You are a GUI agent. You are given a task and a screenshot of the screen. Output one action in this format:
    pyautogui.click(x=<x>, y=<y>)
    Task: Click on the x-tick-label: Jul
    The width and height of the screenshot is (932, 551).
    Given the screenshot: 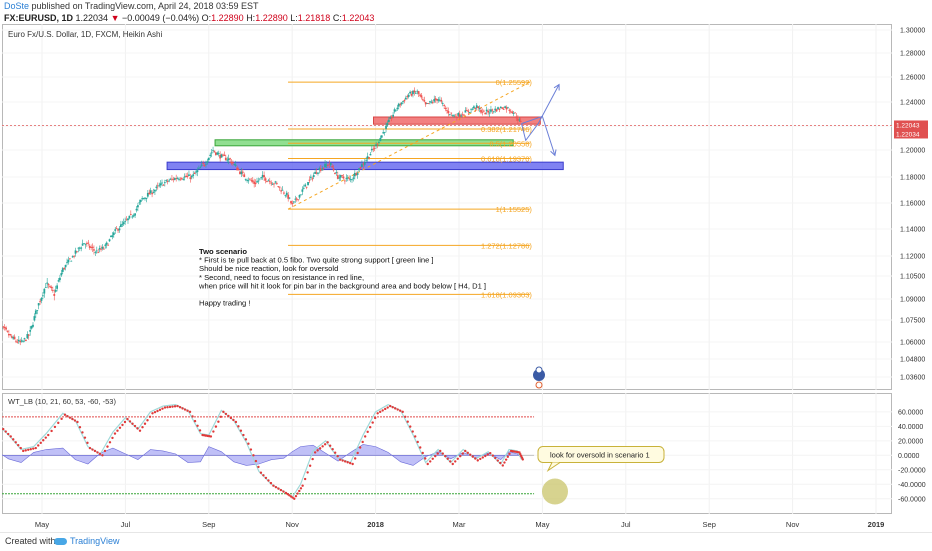 What is the action you would take?
    pyautogui.click(x=626, y=524)
    